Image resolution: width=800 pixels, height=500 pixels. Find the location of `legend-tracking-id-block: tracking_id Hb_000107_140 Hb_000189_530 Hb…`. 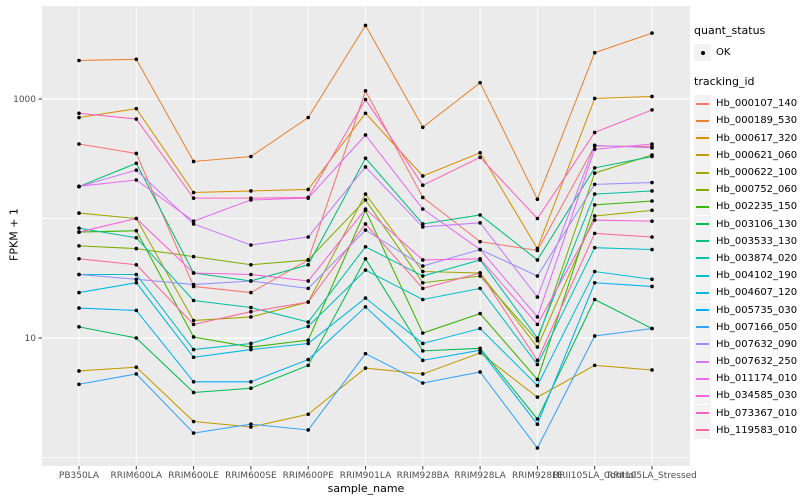

legend-tracking-id-block: tracking_id Hb_000107_140 Hb_000189_530 Hb… is located at coordinates (747, 257).